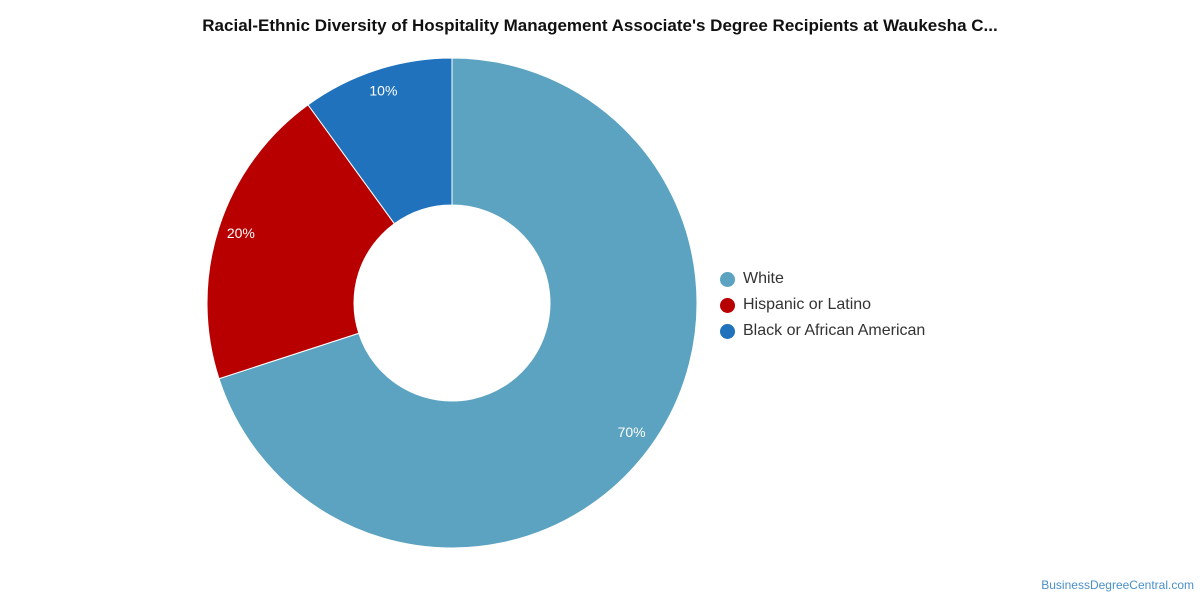  Describe the element at coordinates (1117, 585) in the screenshot. I see `watermark: BusinessDegreeCentral.com` at that location.